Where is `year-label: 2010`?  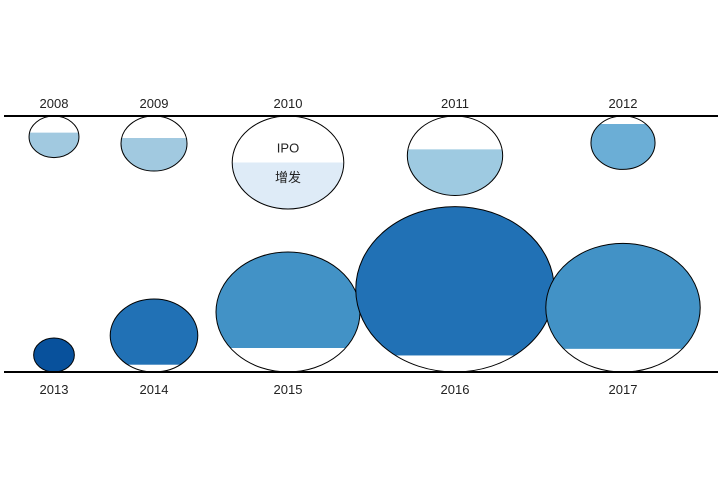
year-label: 2010 is located at coordinates (288, 103).